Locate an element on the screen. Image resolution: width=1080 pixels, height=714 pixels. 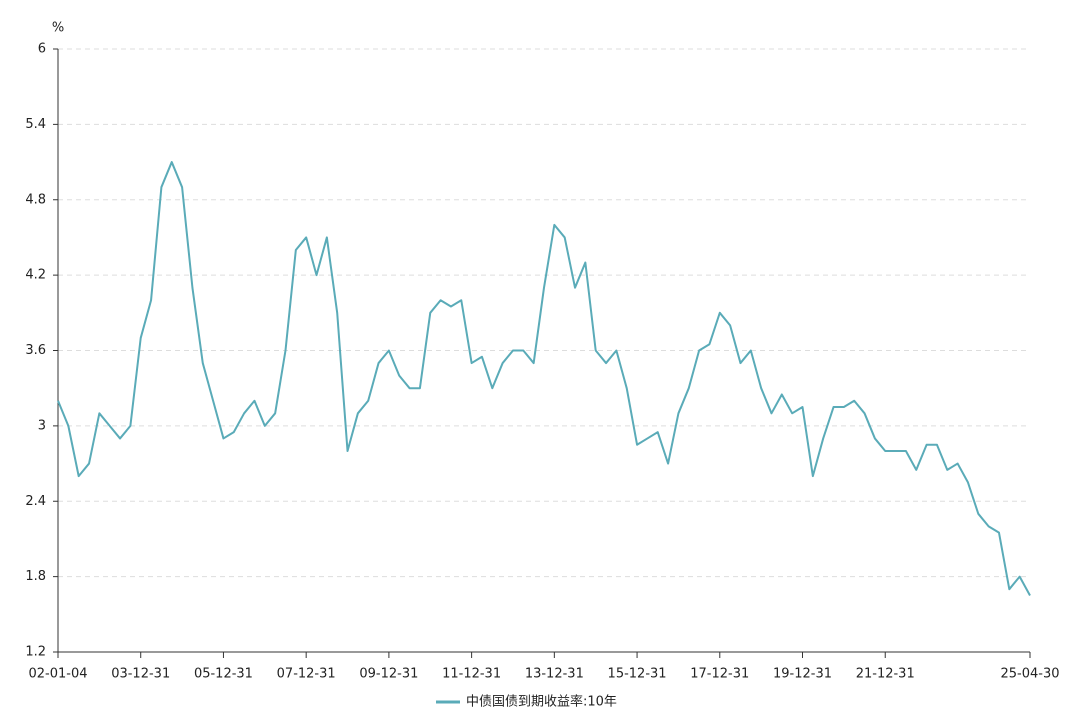
x-tick-label: 07-12-31 is located at coordinates (306, 674).